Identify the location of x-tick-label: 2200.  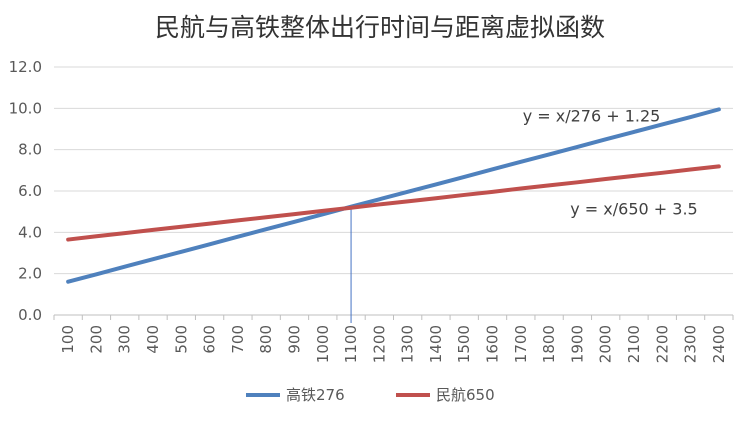
(662, 344).